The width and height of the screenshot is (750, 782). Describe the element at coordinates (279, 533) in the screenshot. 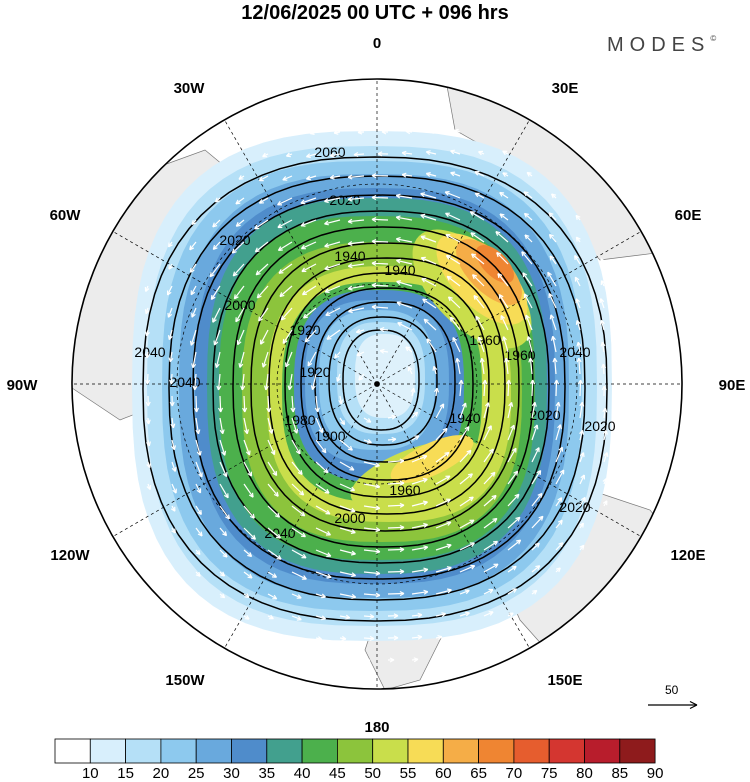

I see `contour-label: 2040` at that location.